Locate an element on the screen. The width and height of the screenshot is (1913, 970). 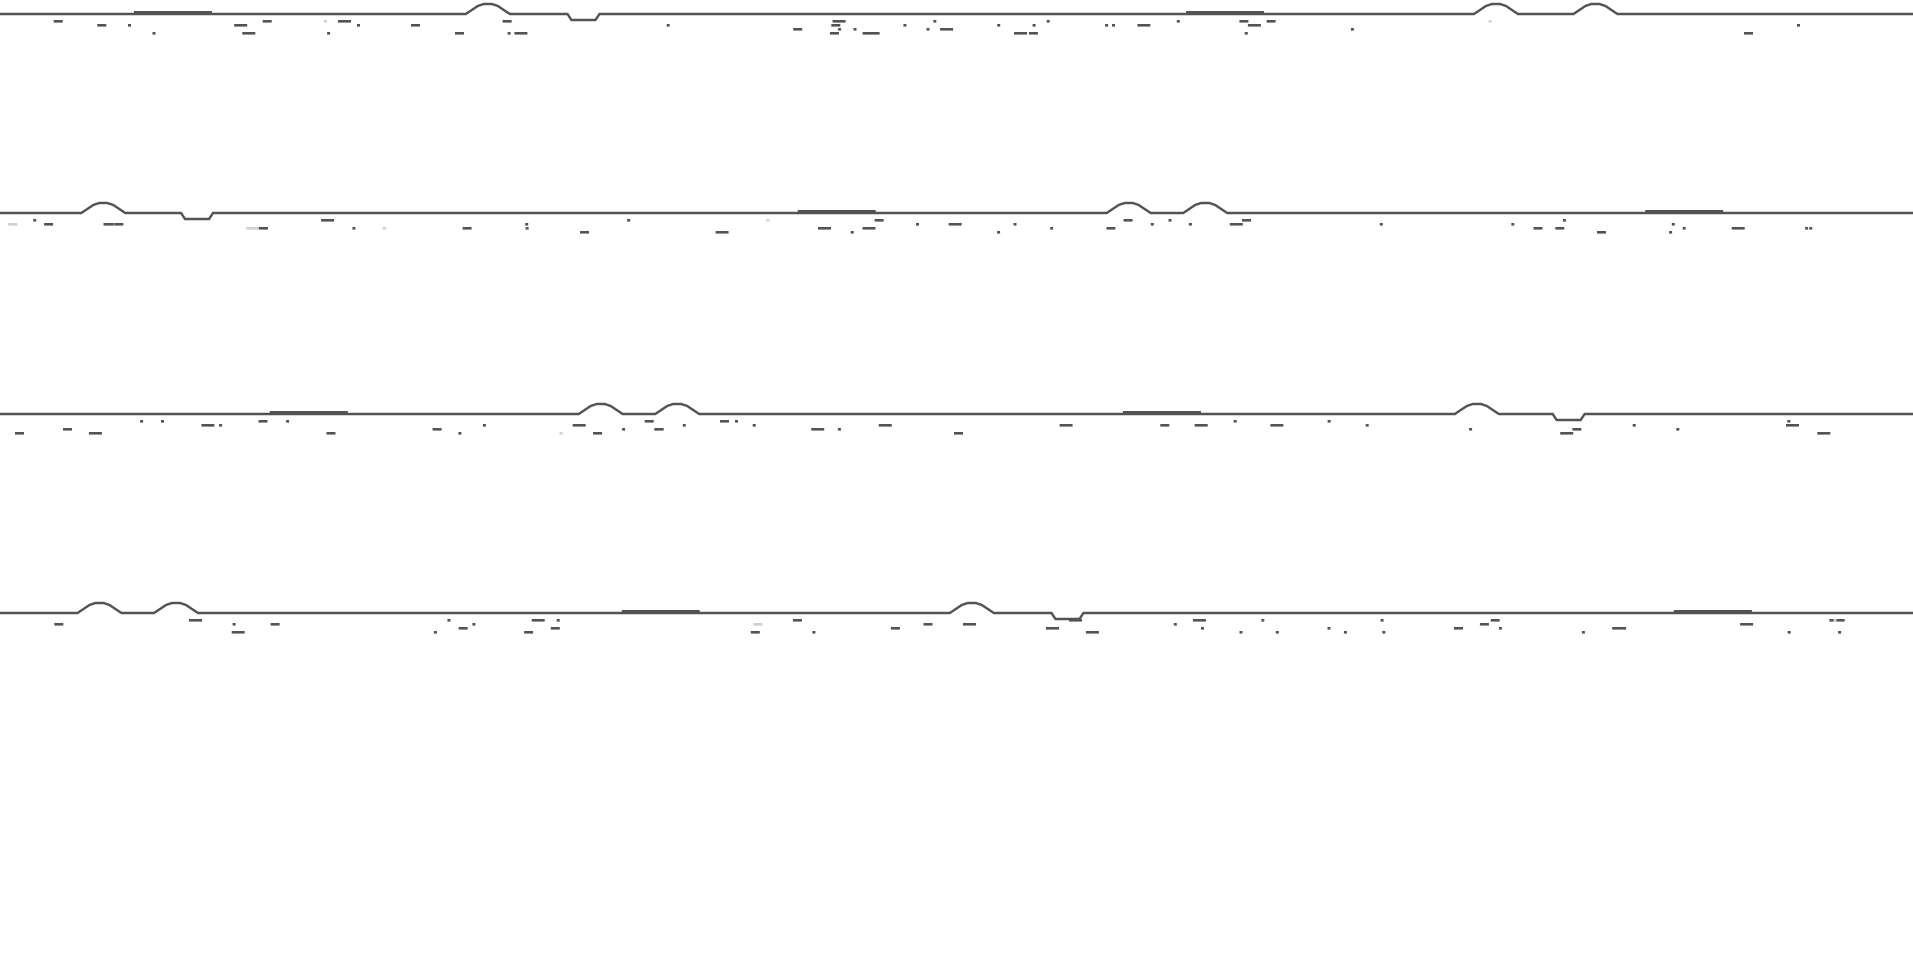
horizon-line is located at coordinates (956, 611).